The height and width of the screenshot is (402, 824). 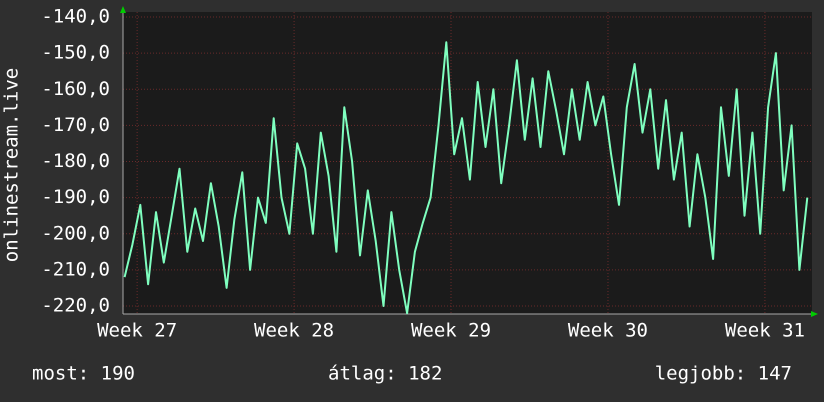 I want to click on y-axis-label: onlinestream.live, so click(x=12, y=165).